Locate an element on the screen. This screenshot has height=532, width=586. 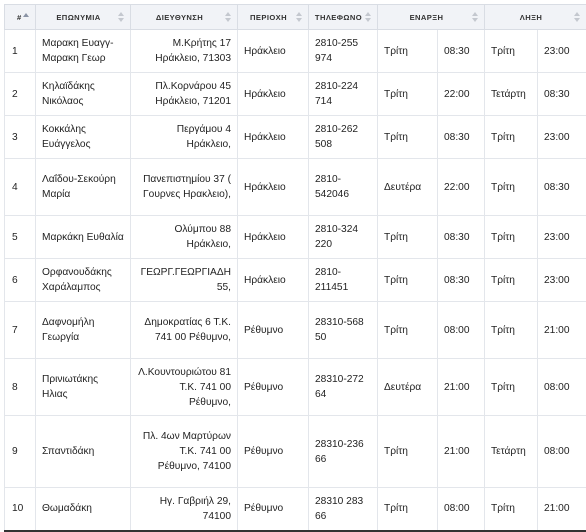
column-header-name: ΕΠΩΝΥΜΙΑ is located at coordinates (83, 17).